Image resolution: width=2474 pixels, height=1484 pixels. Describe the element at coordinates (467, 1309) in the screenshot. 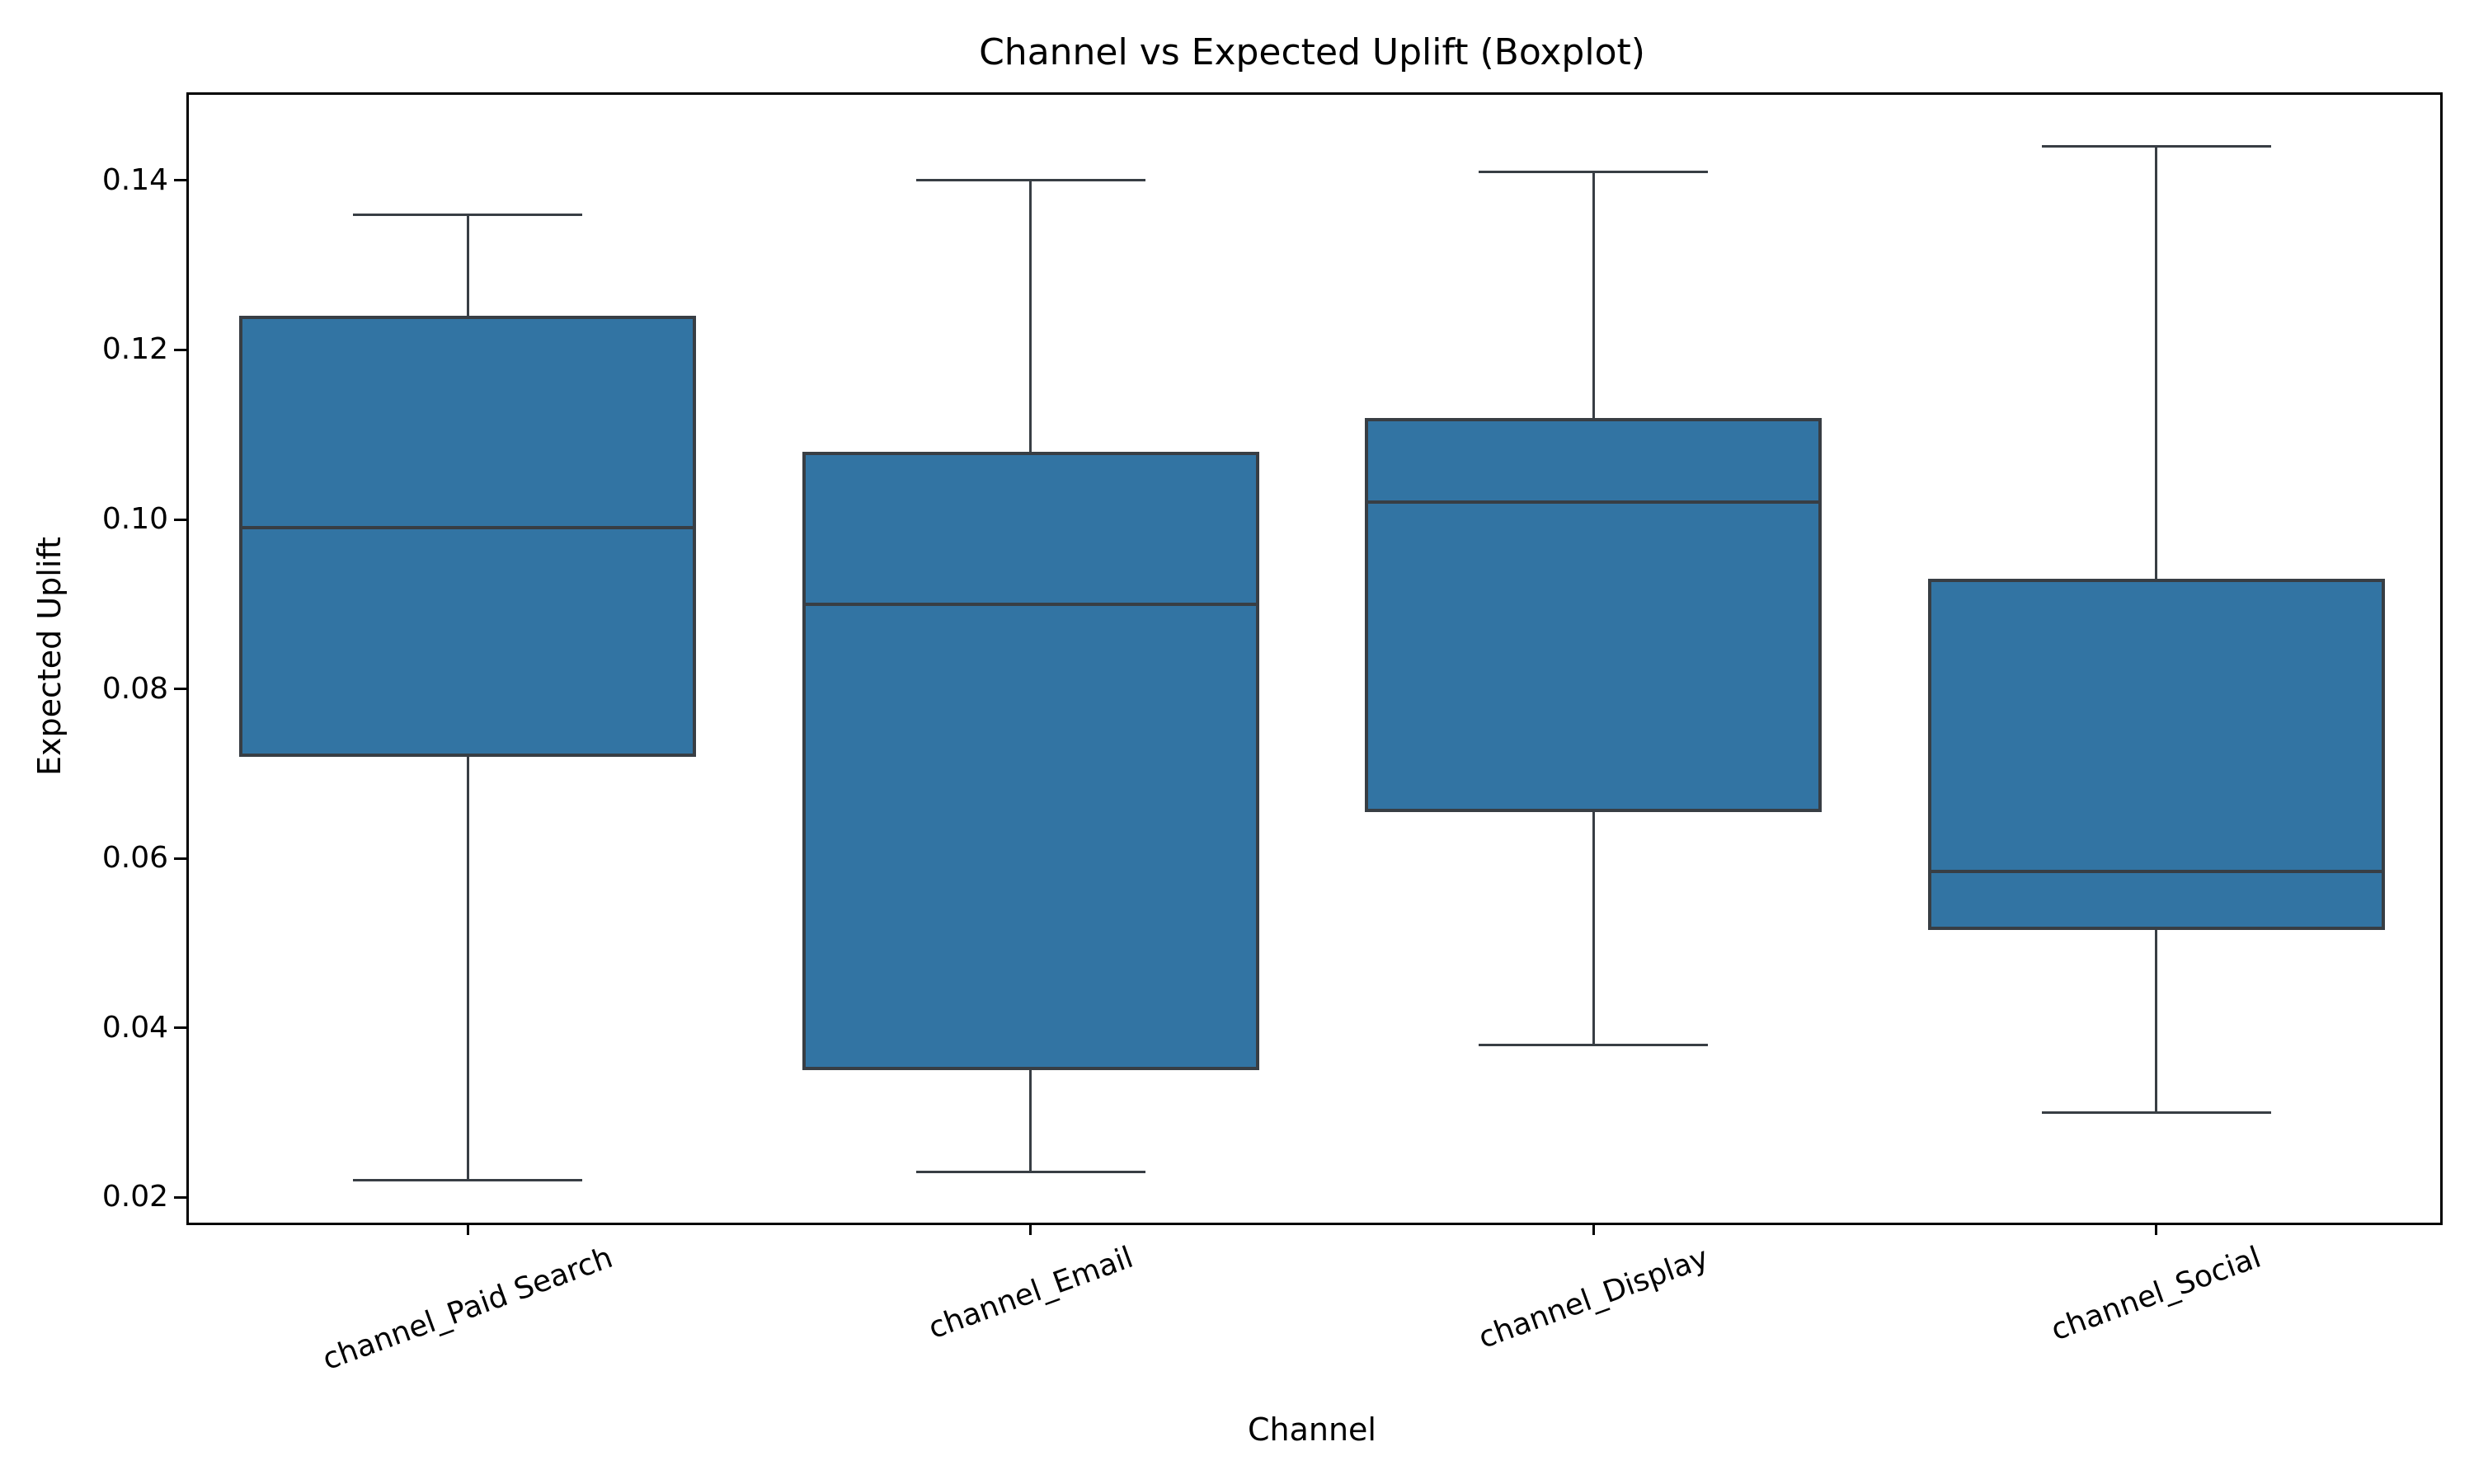

I see `x-tick-label: channel_Paid Search` at that location.